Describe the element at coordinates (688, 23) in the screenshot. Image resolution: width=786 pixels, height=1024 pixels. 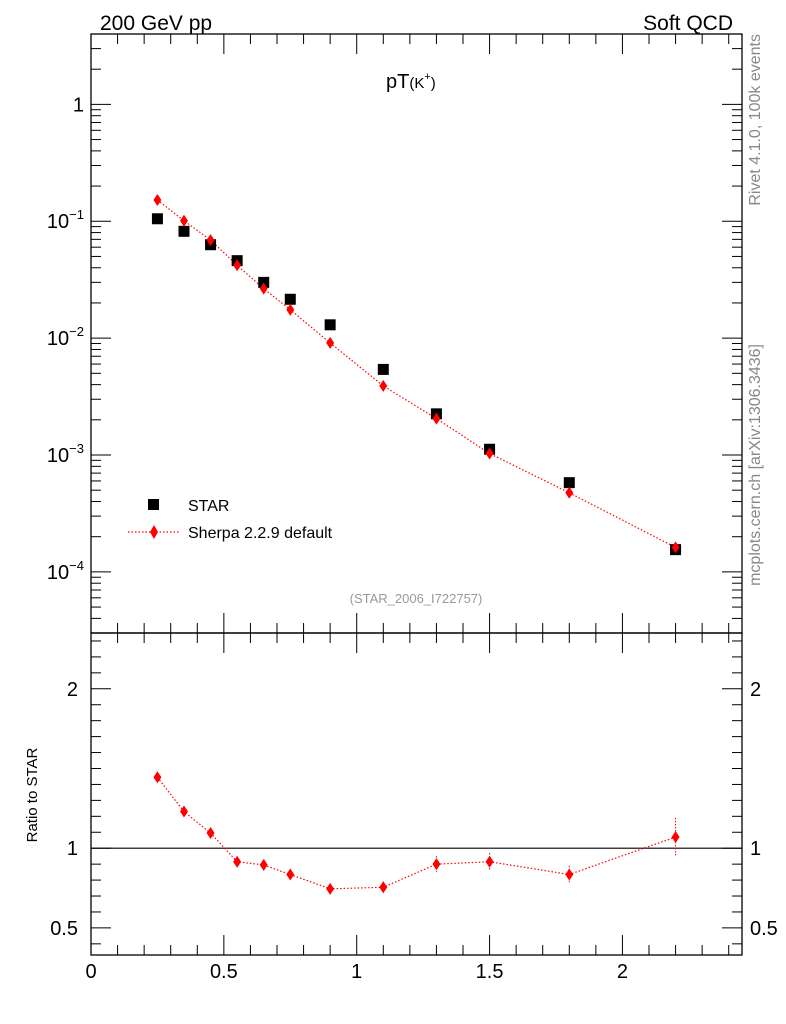
I see `header-right: Soft QCD` at that location.